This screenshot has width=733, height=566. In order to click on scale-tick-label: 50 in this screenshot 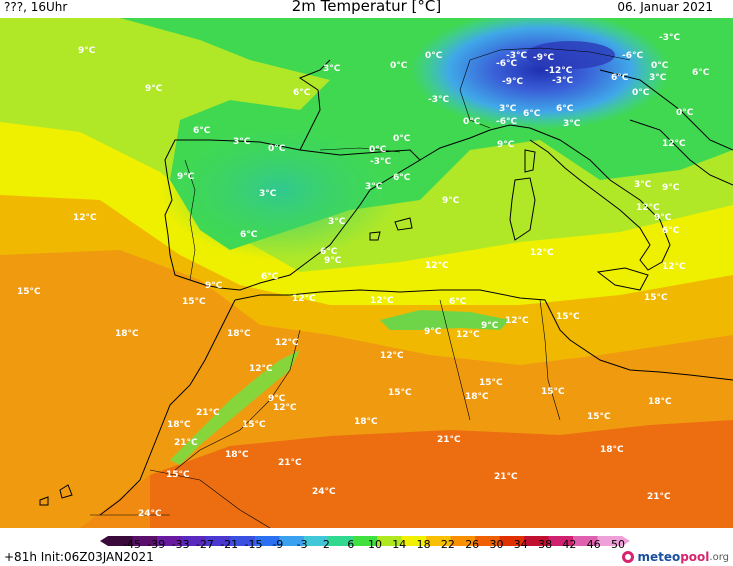, I will do `click(618, 544)`.